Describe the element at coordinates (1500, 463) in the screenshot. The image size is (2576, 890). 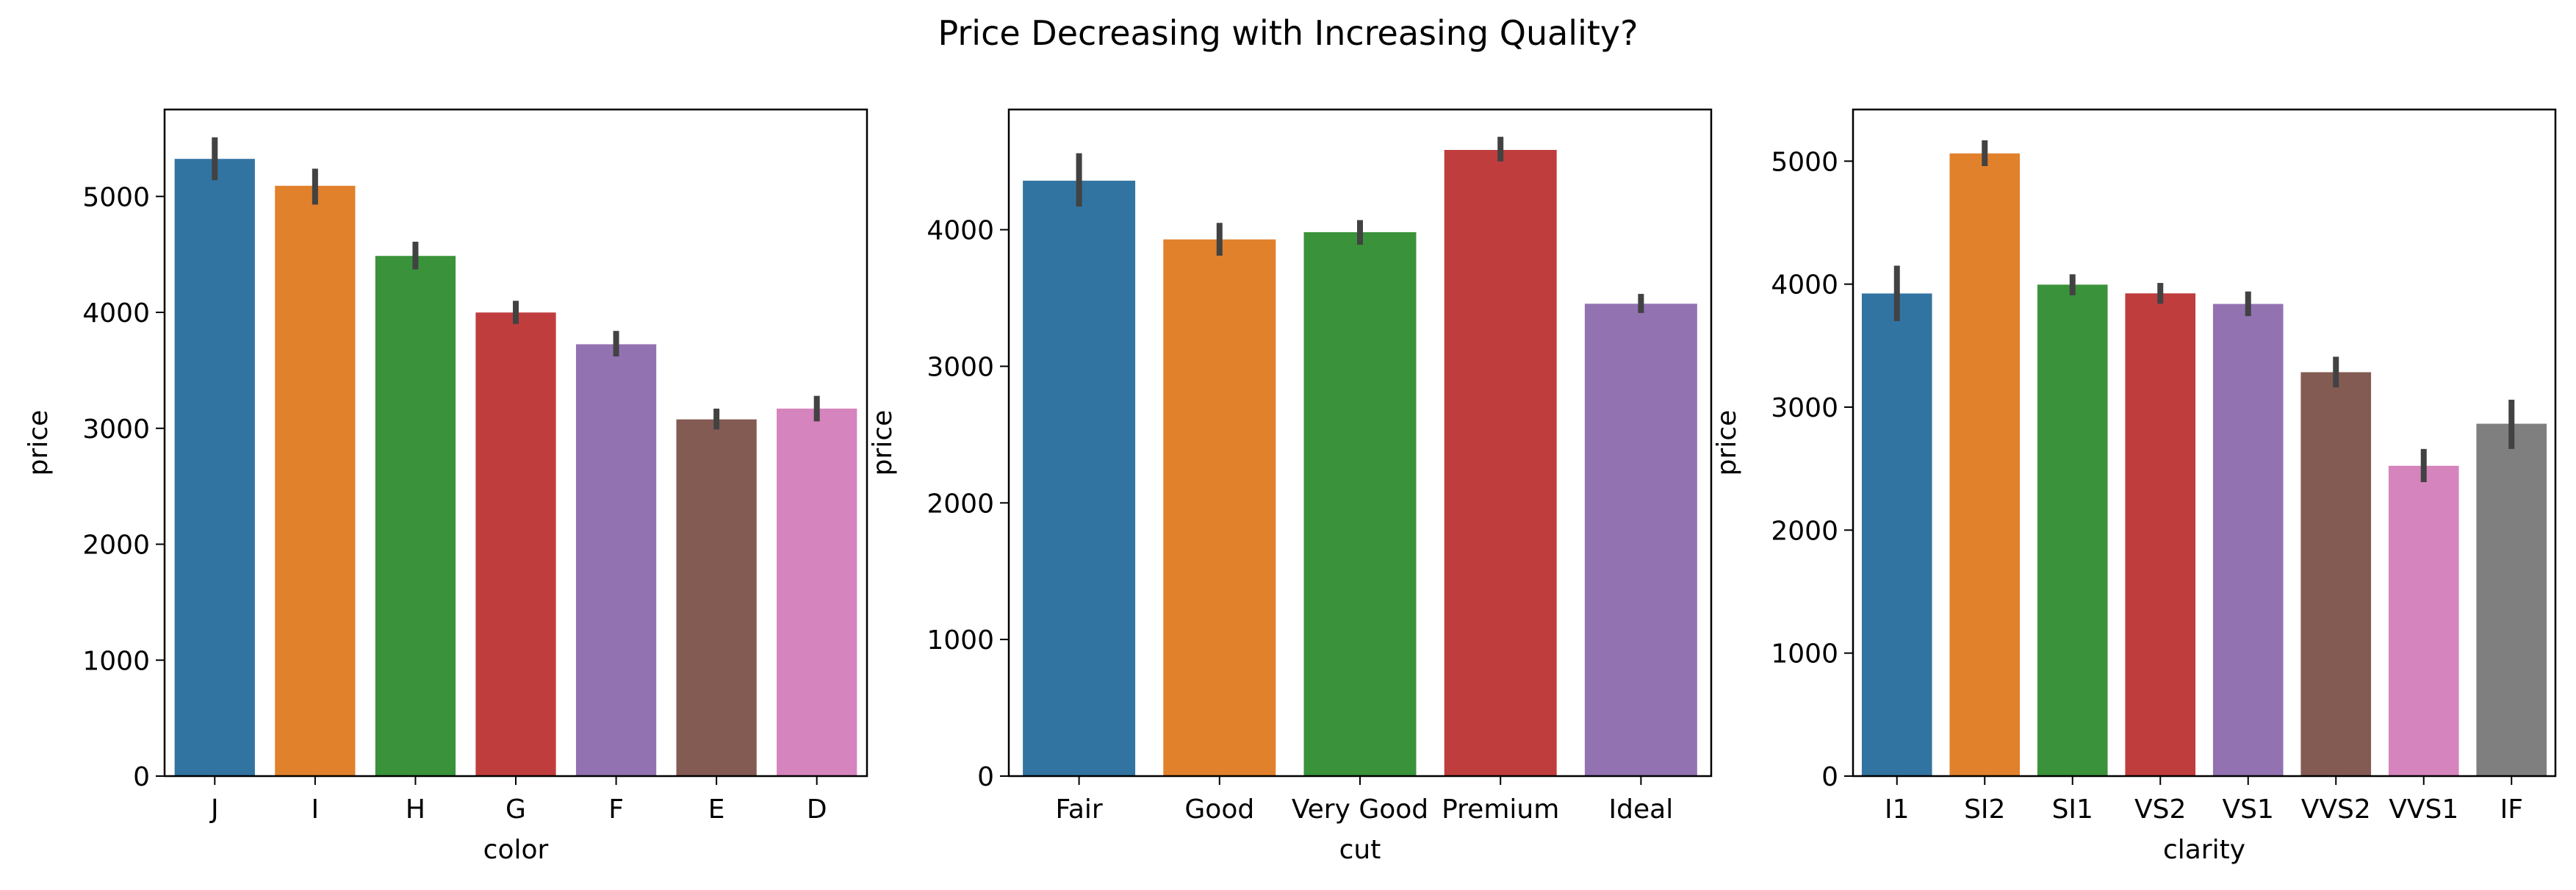
I see `bar-Premium` at that location.